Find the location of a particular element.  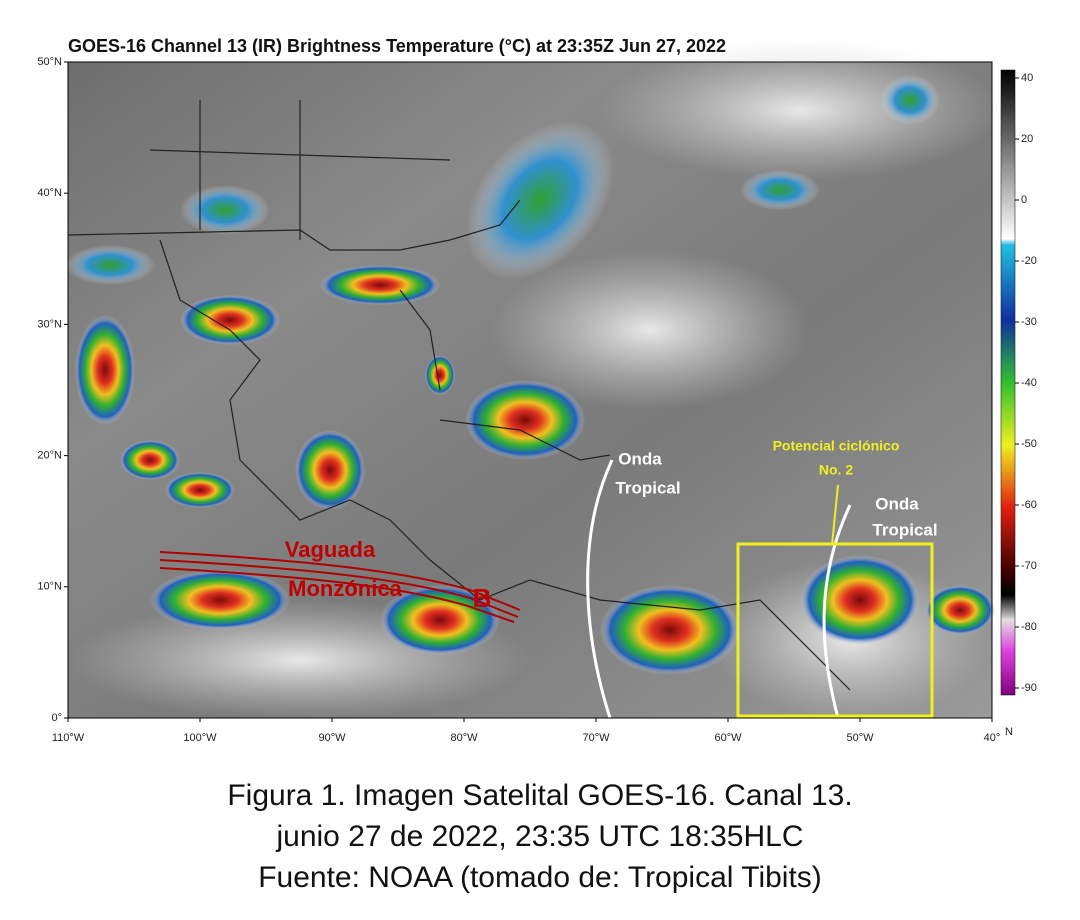

potencial-label: Potencial ciclónico is located at coordinates (836, 446).